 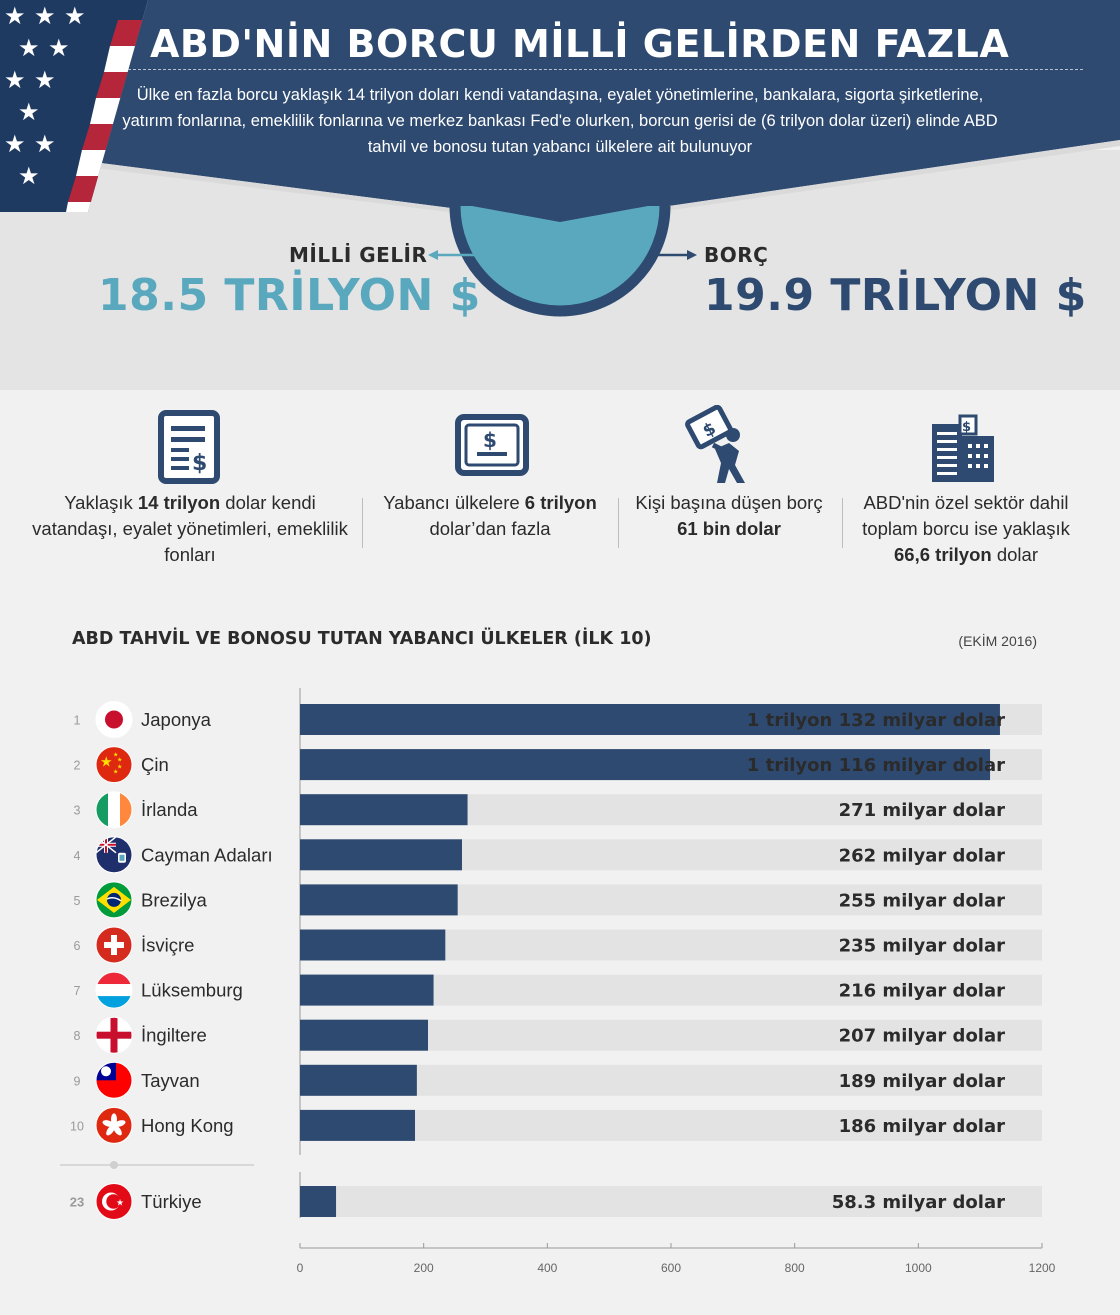 What do you see at coordinates (736, 255) in the screenshot?
I see `debt-label: BORÇ` at bounding box center [736, 255].